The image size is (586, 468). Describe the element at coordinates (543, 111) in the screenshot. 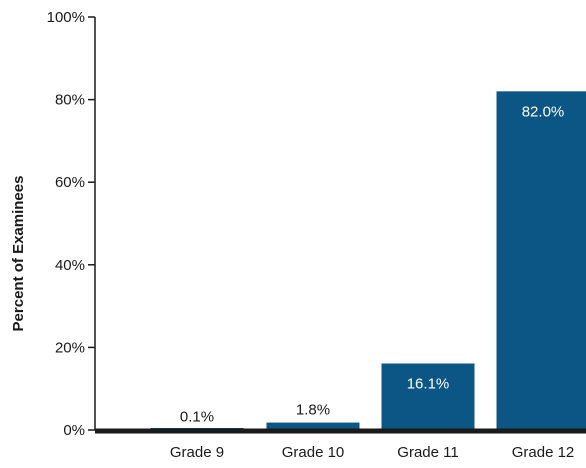

I see `data-label: 82.0%` at that location.